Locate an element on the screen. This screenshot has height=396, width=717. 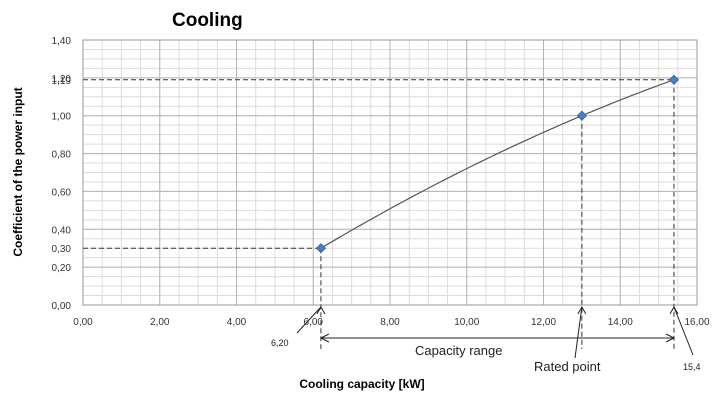
chart-title: Cooling is located at coordinates (207, 20).